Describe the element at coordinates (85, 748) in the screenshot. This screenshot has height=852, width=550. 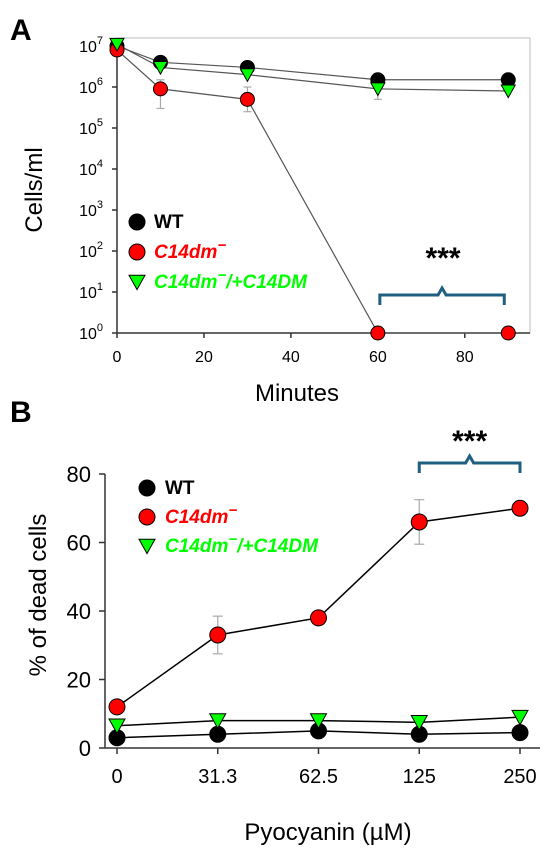
I see `panel-b-ytick-label: 0` at that location.